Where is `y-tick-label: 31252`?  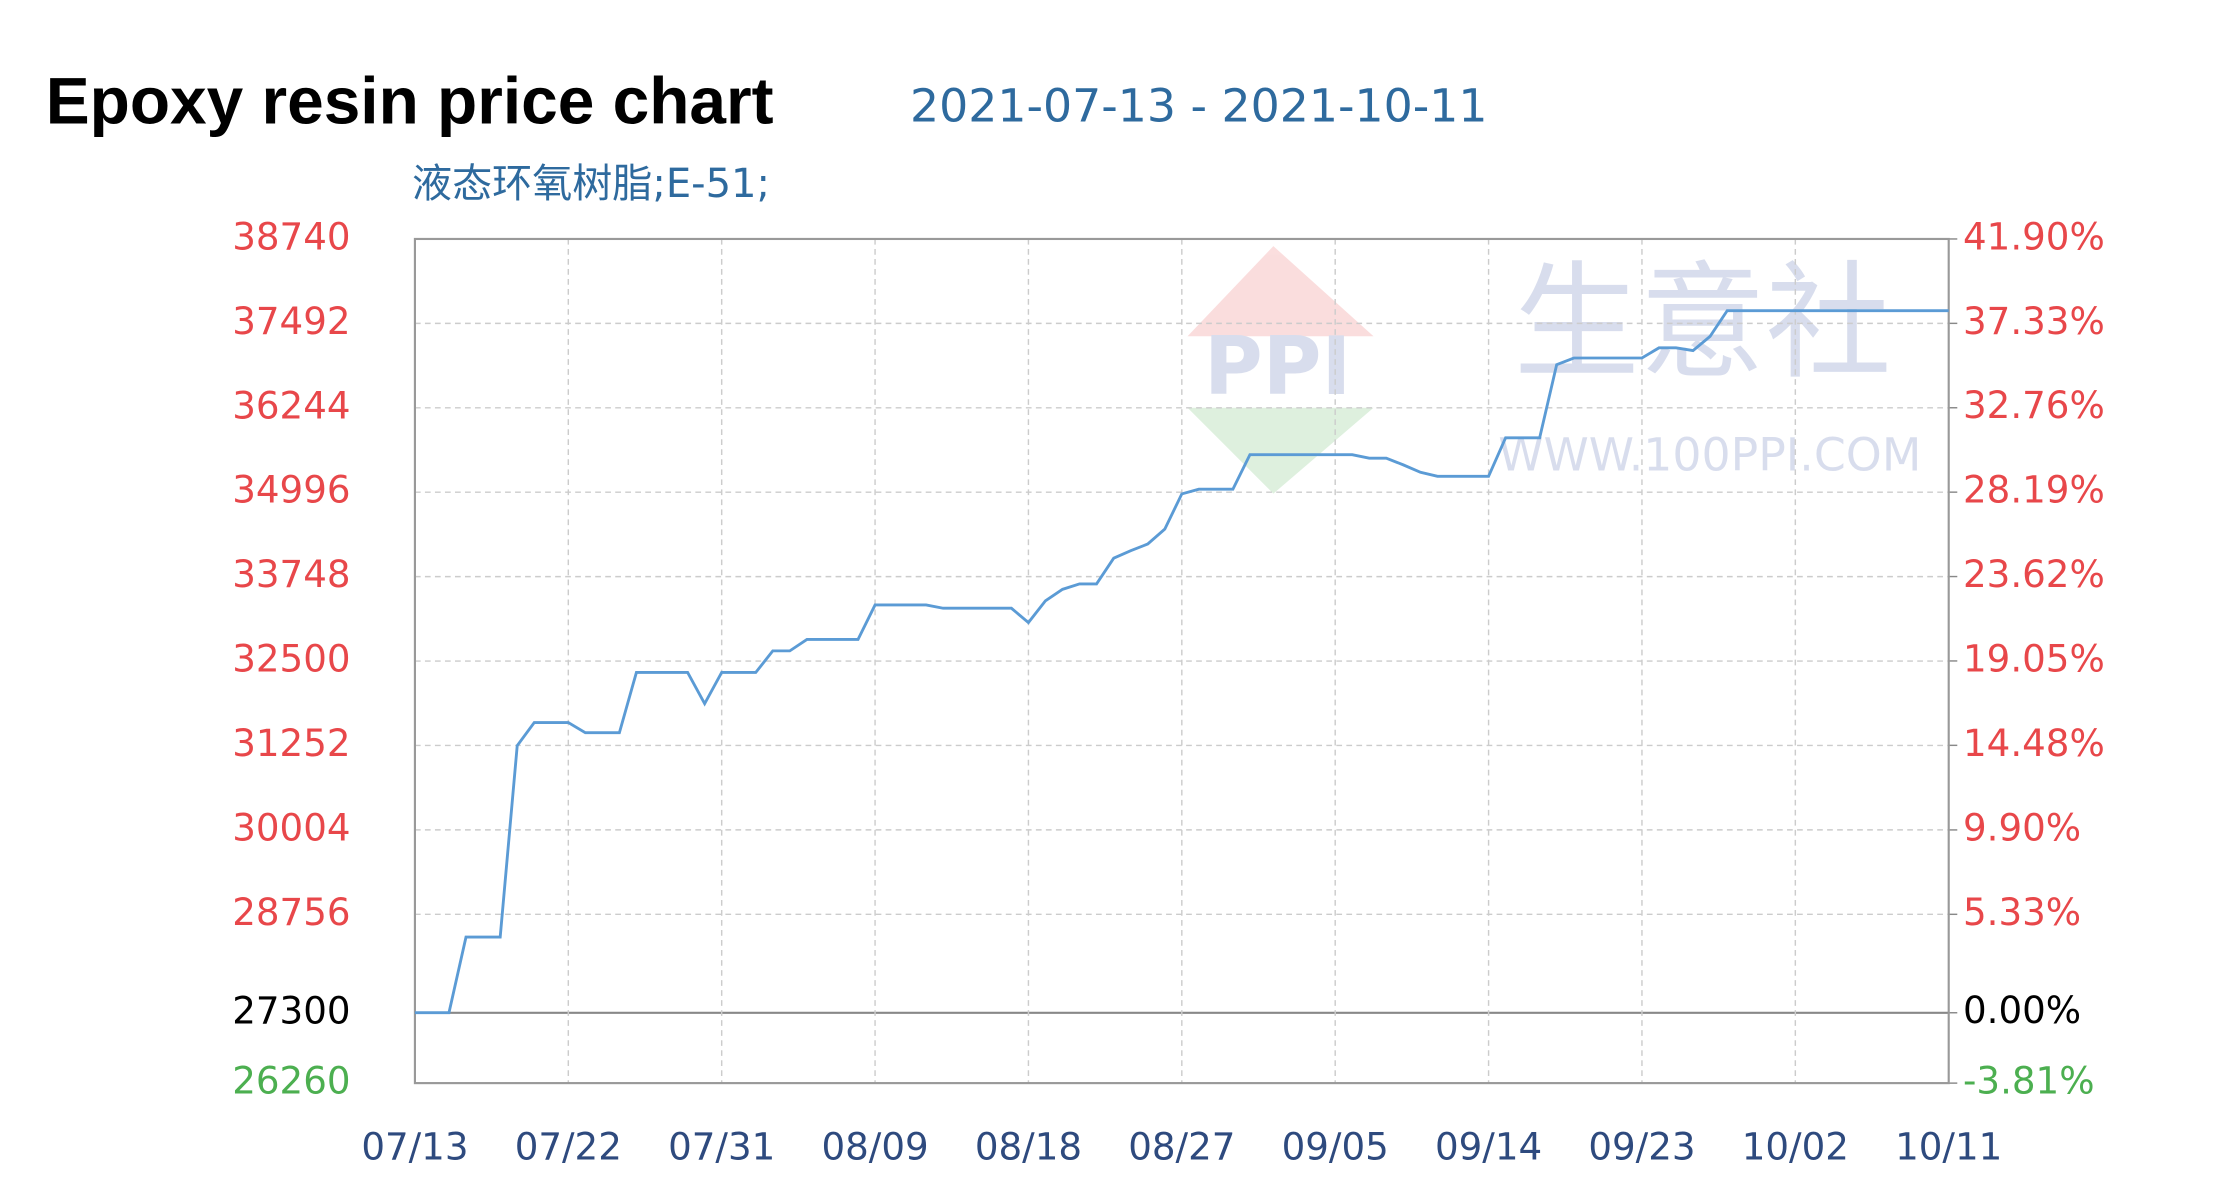
y-tick-label: 31252 is located at coordinates (291, 743).